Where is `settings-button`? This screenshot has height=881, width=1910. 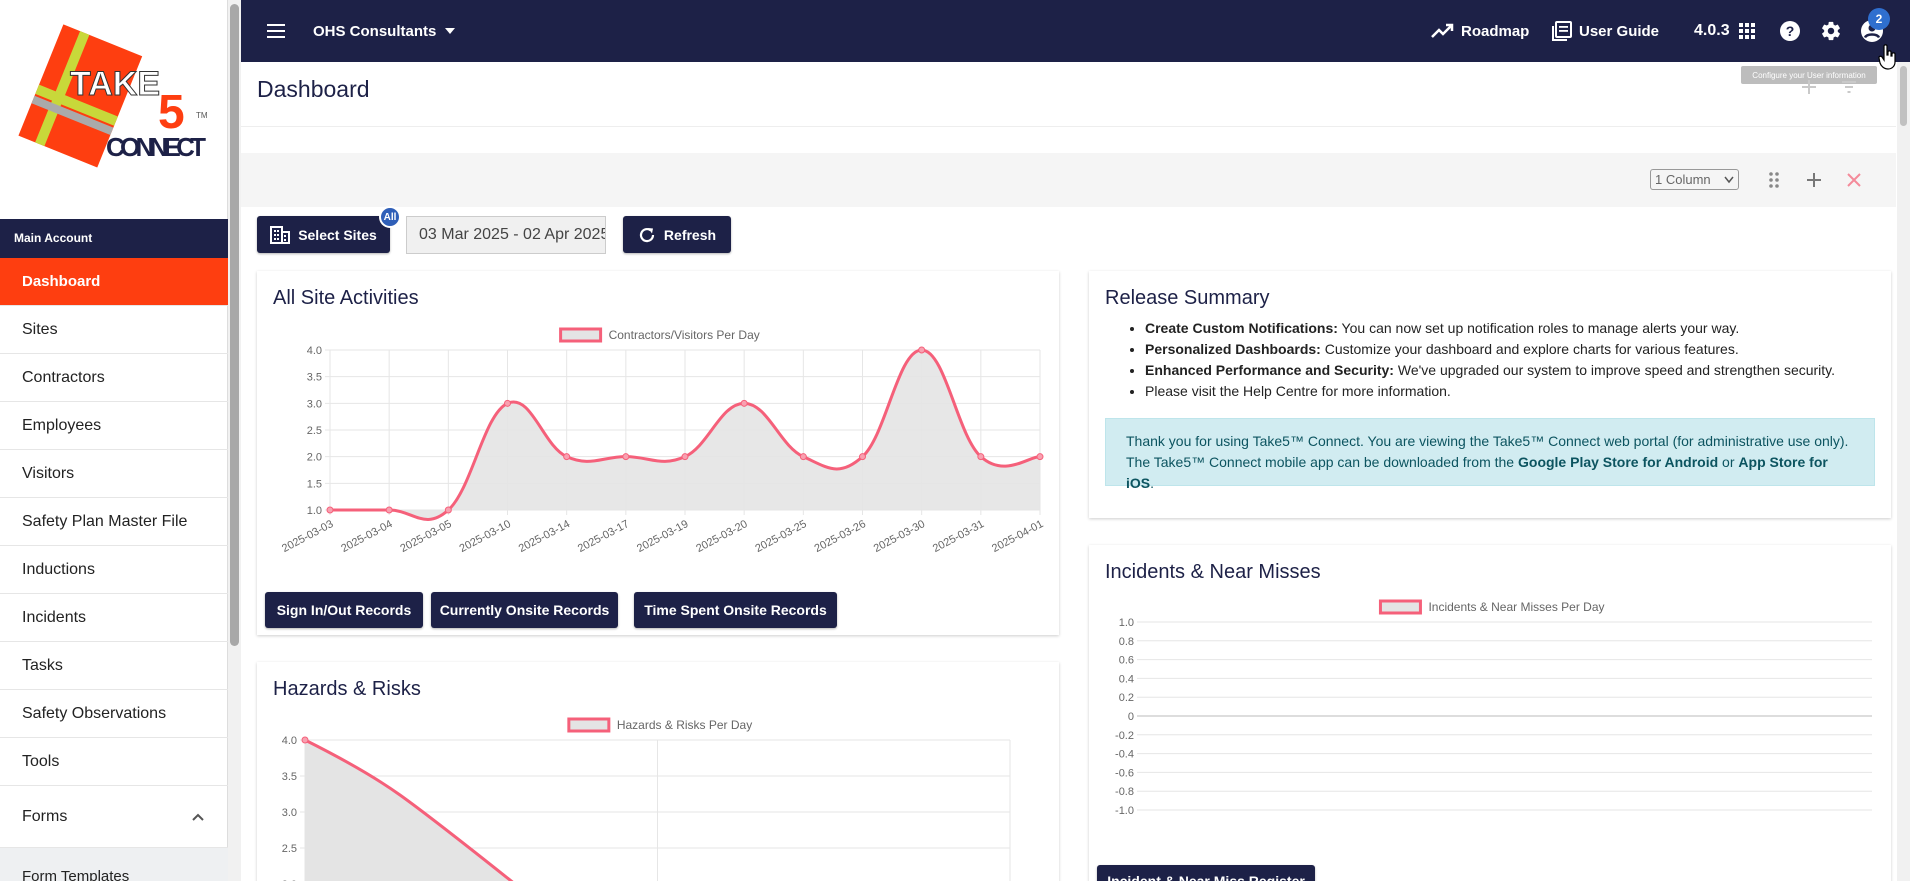 settings-button is located at coordinates (1831, 31).